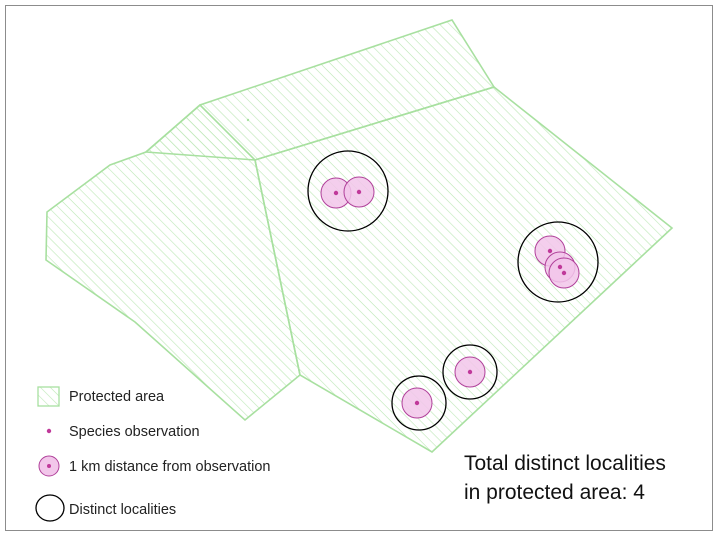 The width and height of the screenshot is (720, 540). What do you see at coordinates (49, 431) in the screenshot?
I see `legend-swatch-observation` at bounding box center [49, 431].